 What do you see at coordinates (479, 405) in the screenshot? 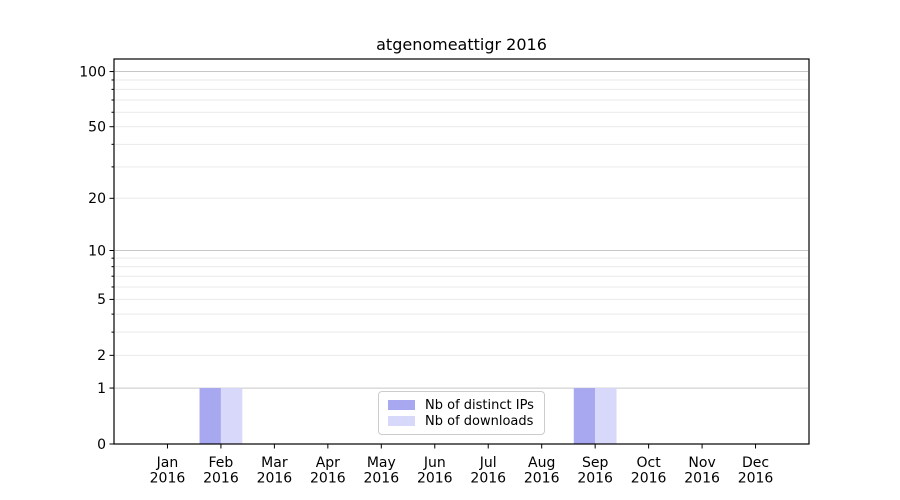
I see `legend-label-distinct-ips: Nb of distinct IPs` at bounding box center [479, 405].